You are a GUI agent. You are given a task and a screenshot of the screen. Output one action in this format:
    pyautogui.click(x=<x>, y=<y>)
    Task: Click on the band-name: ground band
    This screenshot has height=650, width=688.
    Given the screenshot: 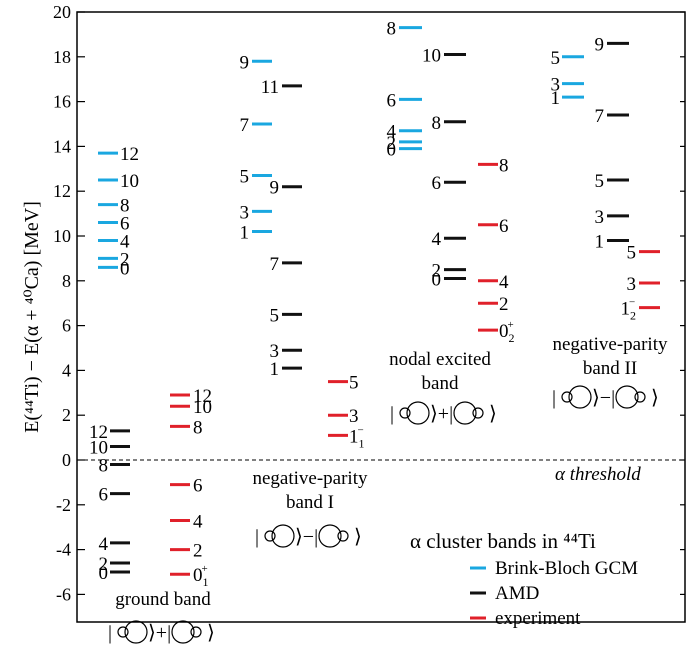 What is the action you would take?
    pyautogui.click(x=163, y=599)
    